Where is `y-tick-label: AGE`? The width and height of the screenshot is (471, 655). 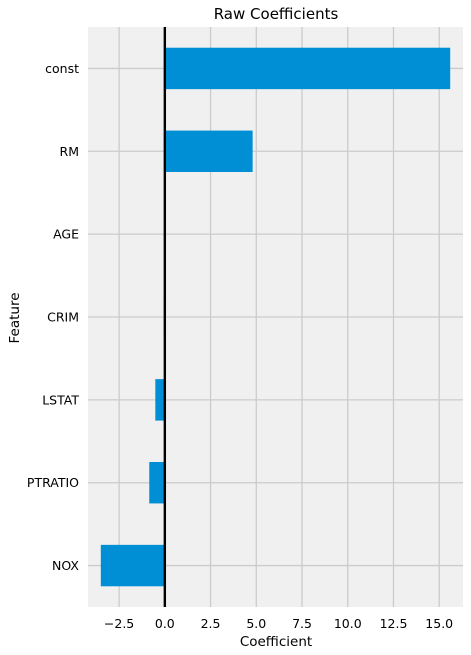 y-tick-label: AGE is located at coordinates (66, 234).